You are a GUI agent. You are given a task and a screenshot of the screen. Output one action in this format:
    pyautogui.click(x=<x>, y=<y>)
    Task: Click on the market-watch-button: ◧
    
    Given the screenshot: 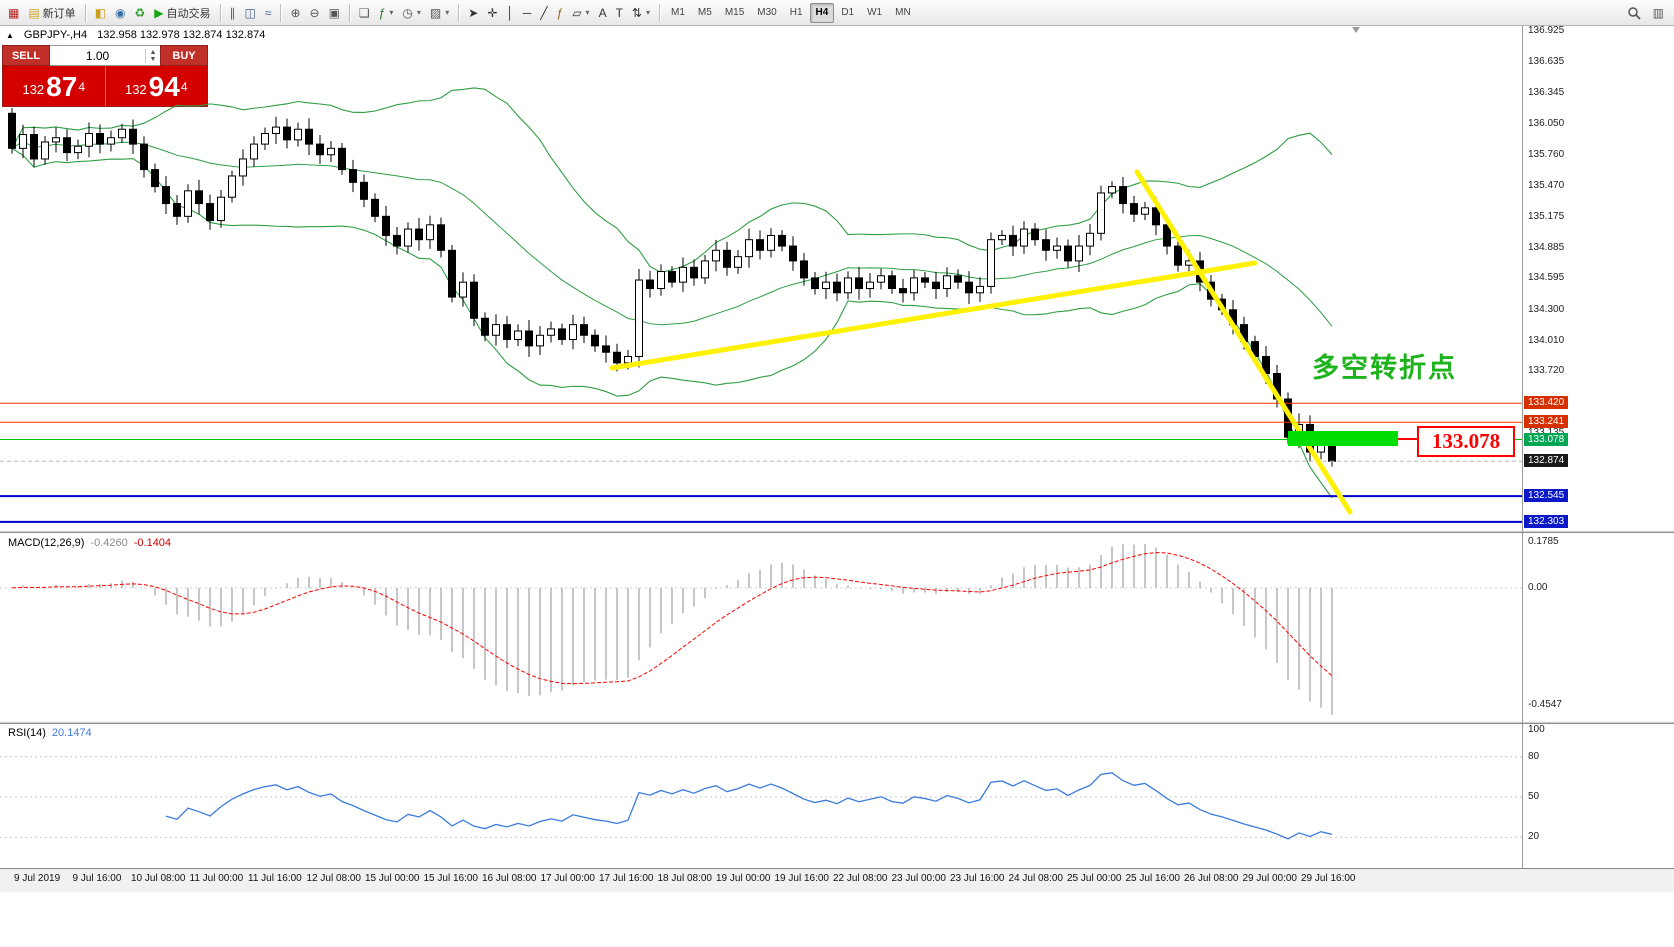 What is the action you would take?
    pyautogui.click(x=100, y=13)
    